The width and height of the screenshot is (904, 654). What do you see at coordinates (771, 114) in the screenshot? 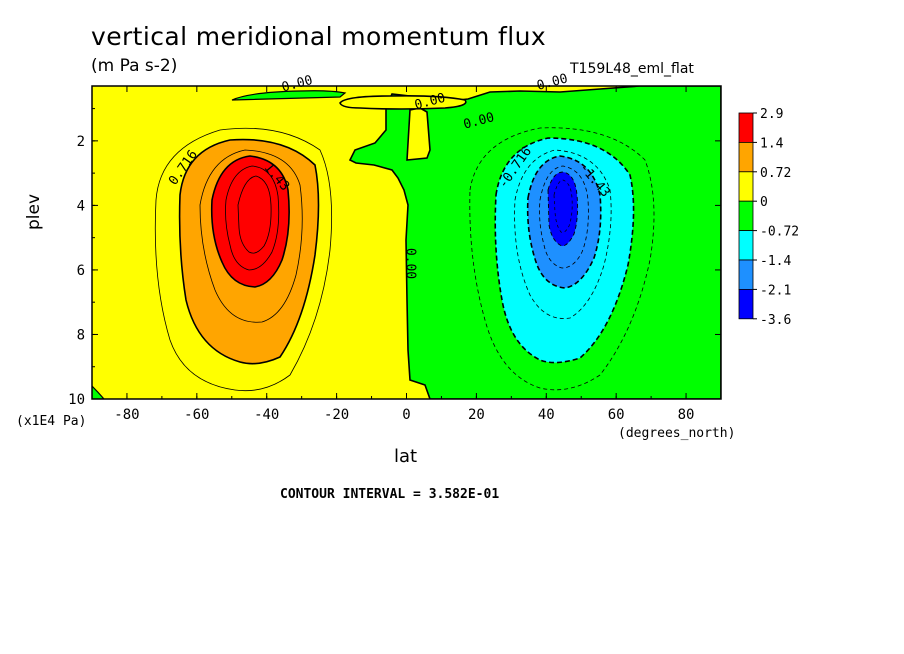
I see `legend-label: 2.9` at bounding box center [771, 114].